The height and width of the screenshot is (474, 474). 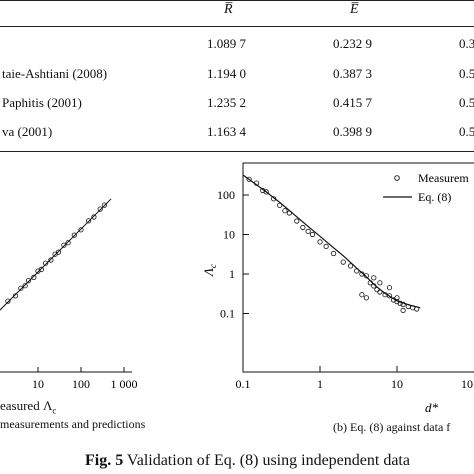 I want to click on right-y-tick-label: 100, so click(x=226, y=195).